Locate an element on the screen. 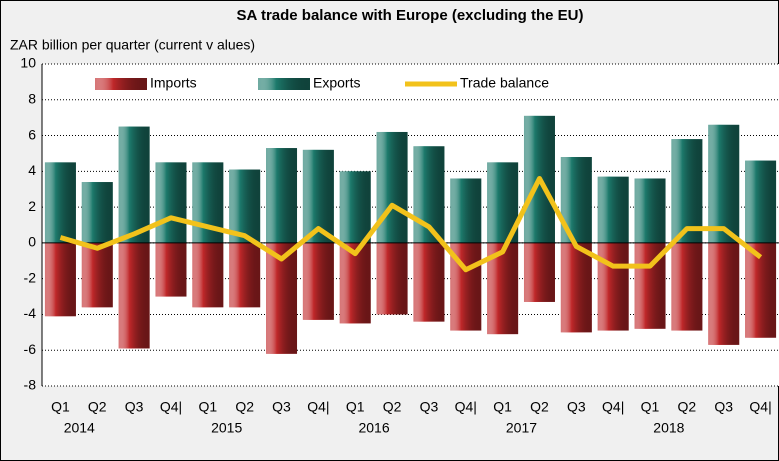 The height and width of the screenshot is (461, 779). y-tick-label: 6 is located at coordinates (32, 134).